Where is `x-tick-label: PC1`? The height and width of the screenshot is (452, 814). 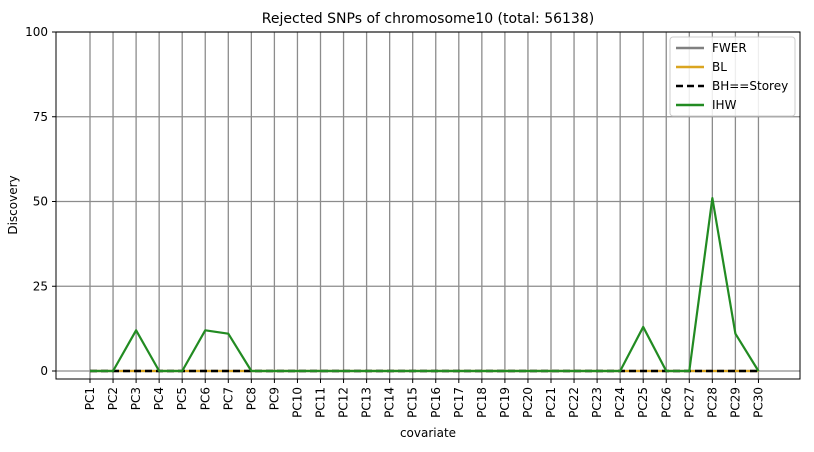
x-tick-label: PC1 is located at coordinates (90, 398).